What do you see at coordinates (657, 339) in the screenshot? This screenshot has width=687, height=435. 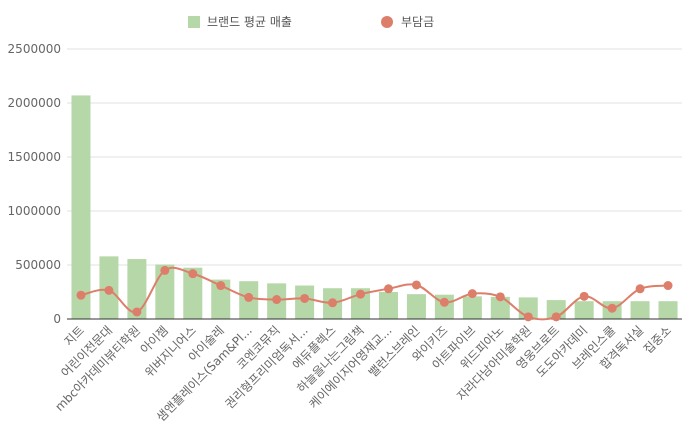 I see `x-tick-label: 집중소` at bounding box center [657, 339].